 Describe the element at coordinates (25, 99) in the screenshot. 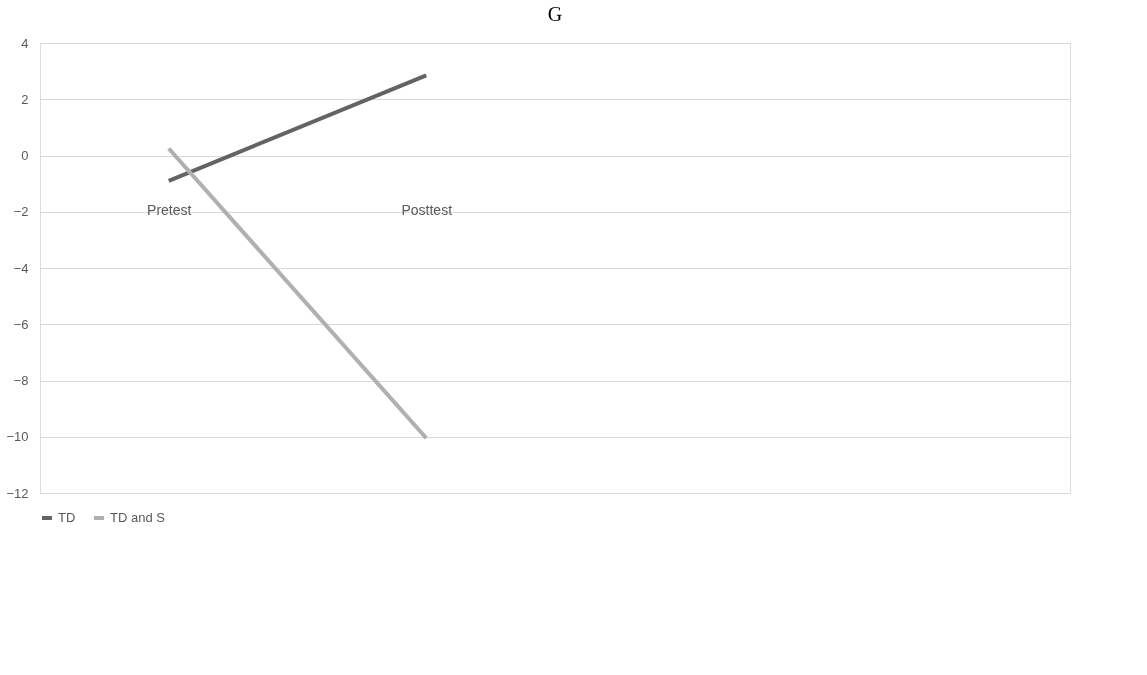

I see `y-tick-label: 2` at that location.